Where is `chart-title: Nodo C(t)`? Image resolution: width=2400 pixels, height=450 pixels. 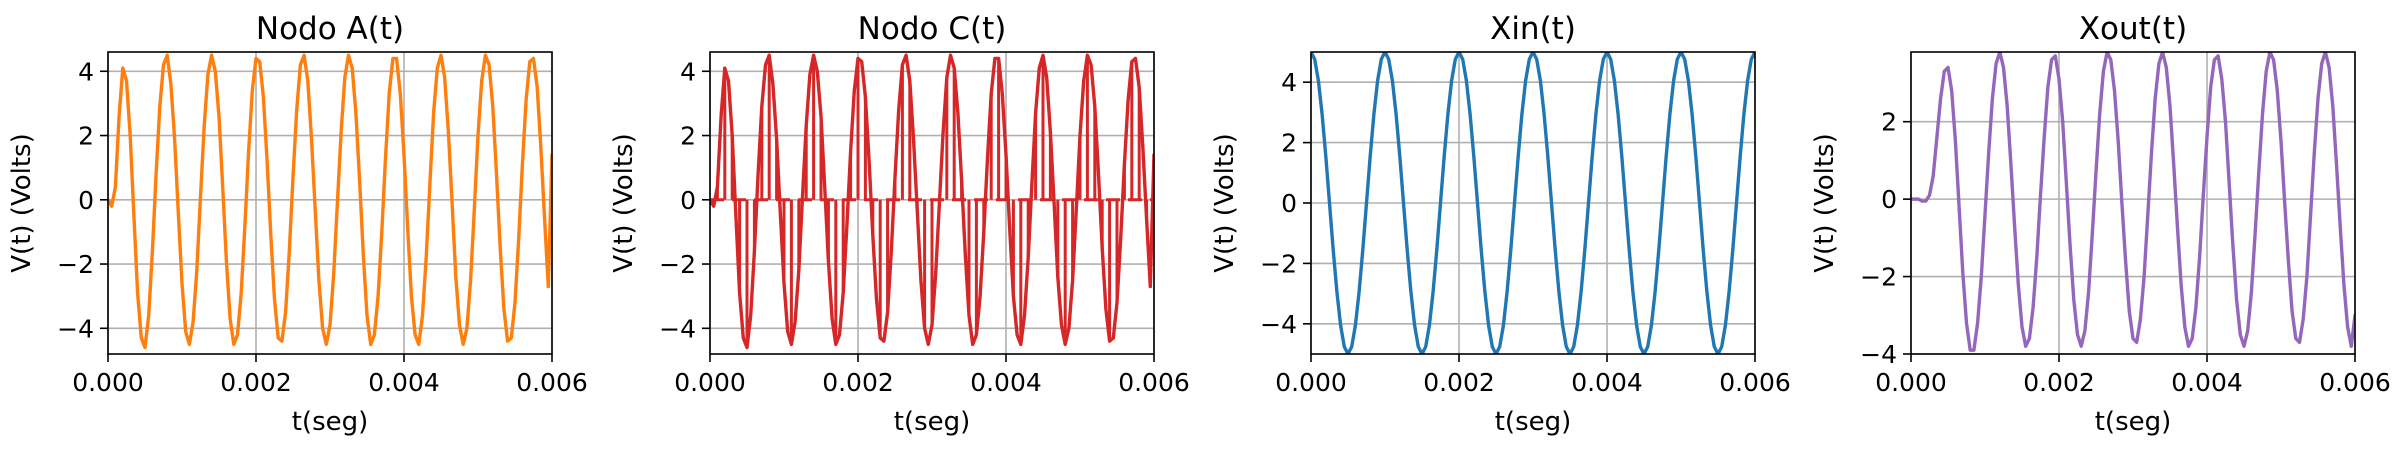 chart-title: Nodo C(t) is located at coordinates (932, 29).